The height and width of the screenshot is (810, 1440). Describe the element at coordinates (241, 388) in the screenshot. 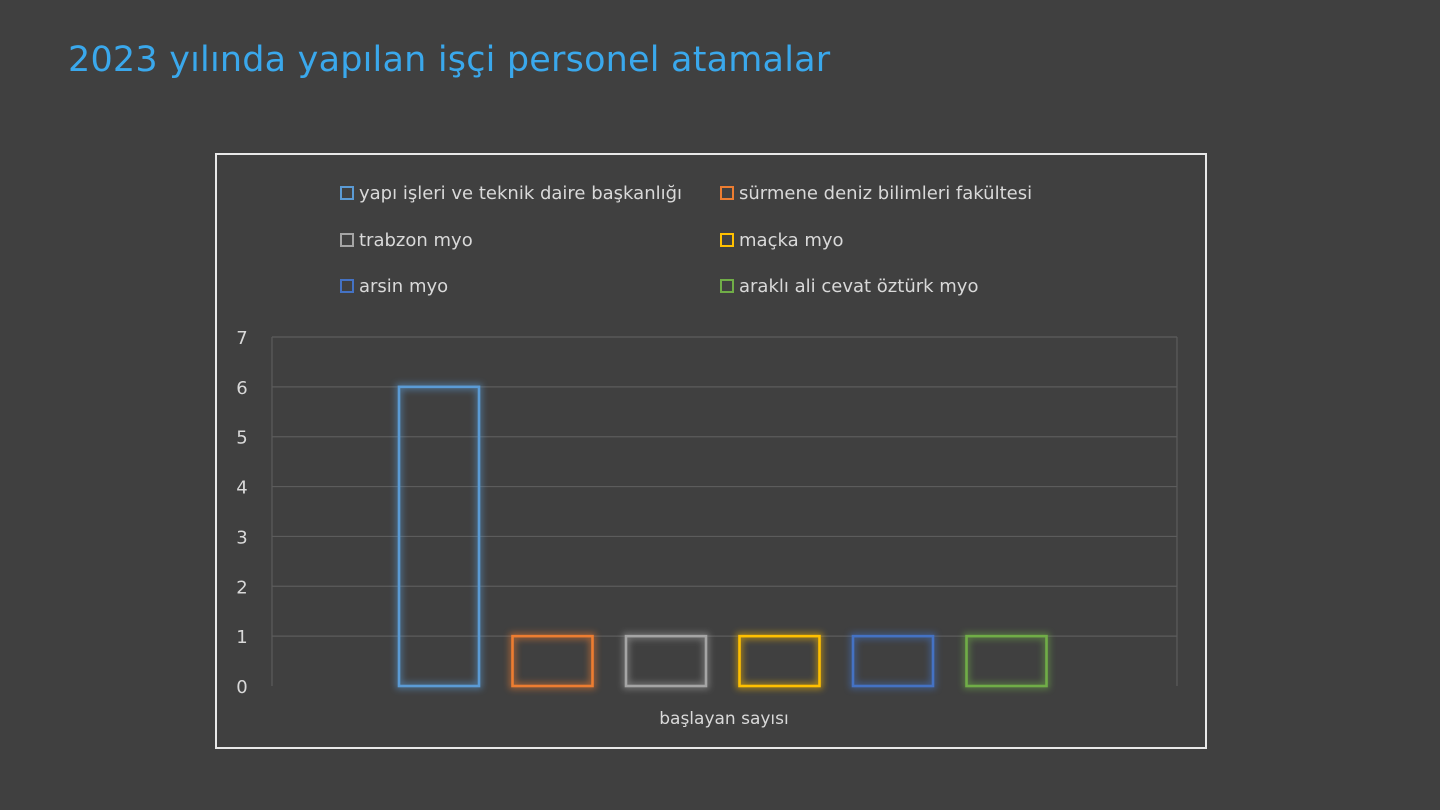

I see `y-tick-label: 6` at that location.